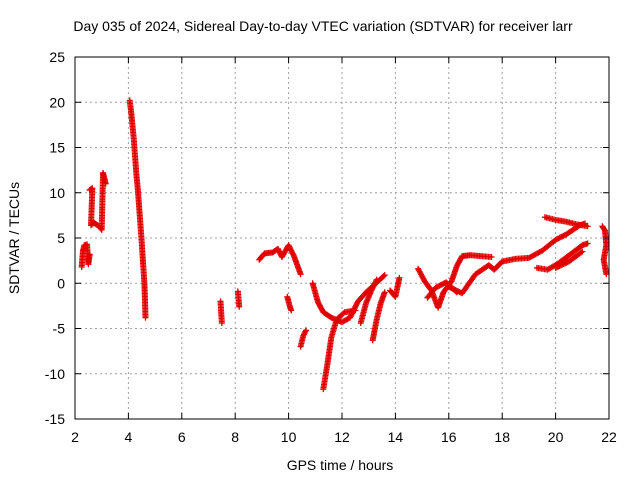  I want to click on y-tick-label: -10, so click(55, 374).